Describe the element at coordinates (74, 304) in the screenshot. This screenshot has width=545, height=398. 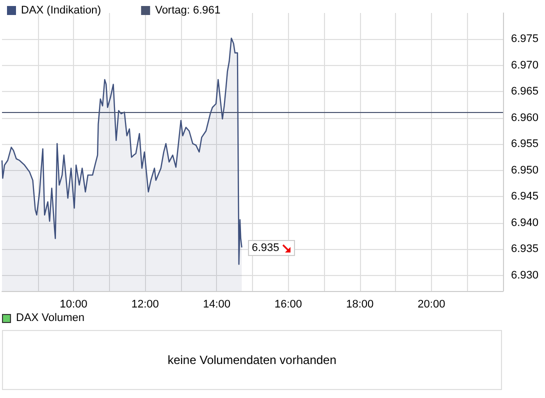
I see `x-tick-label: 10:00` at that location.